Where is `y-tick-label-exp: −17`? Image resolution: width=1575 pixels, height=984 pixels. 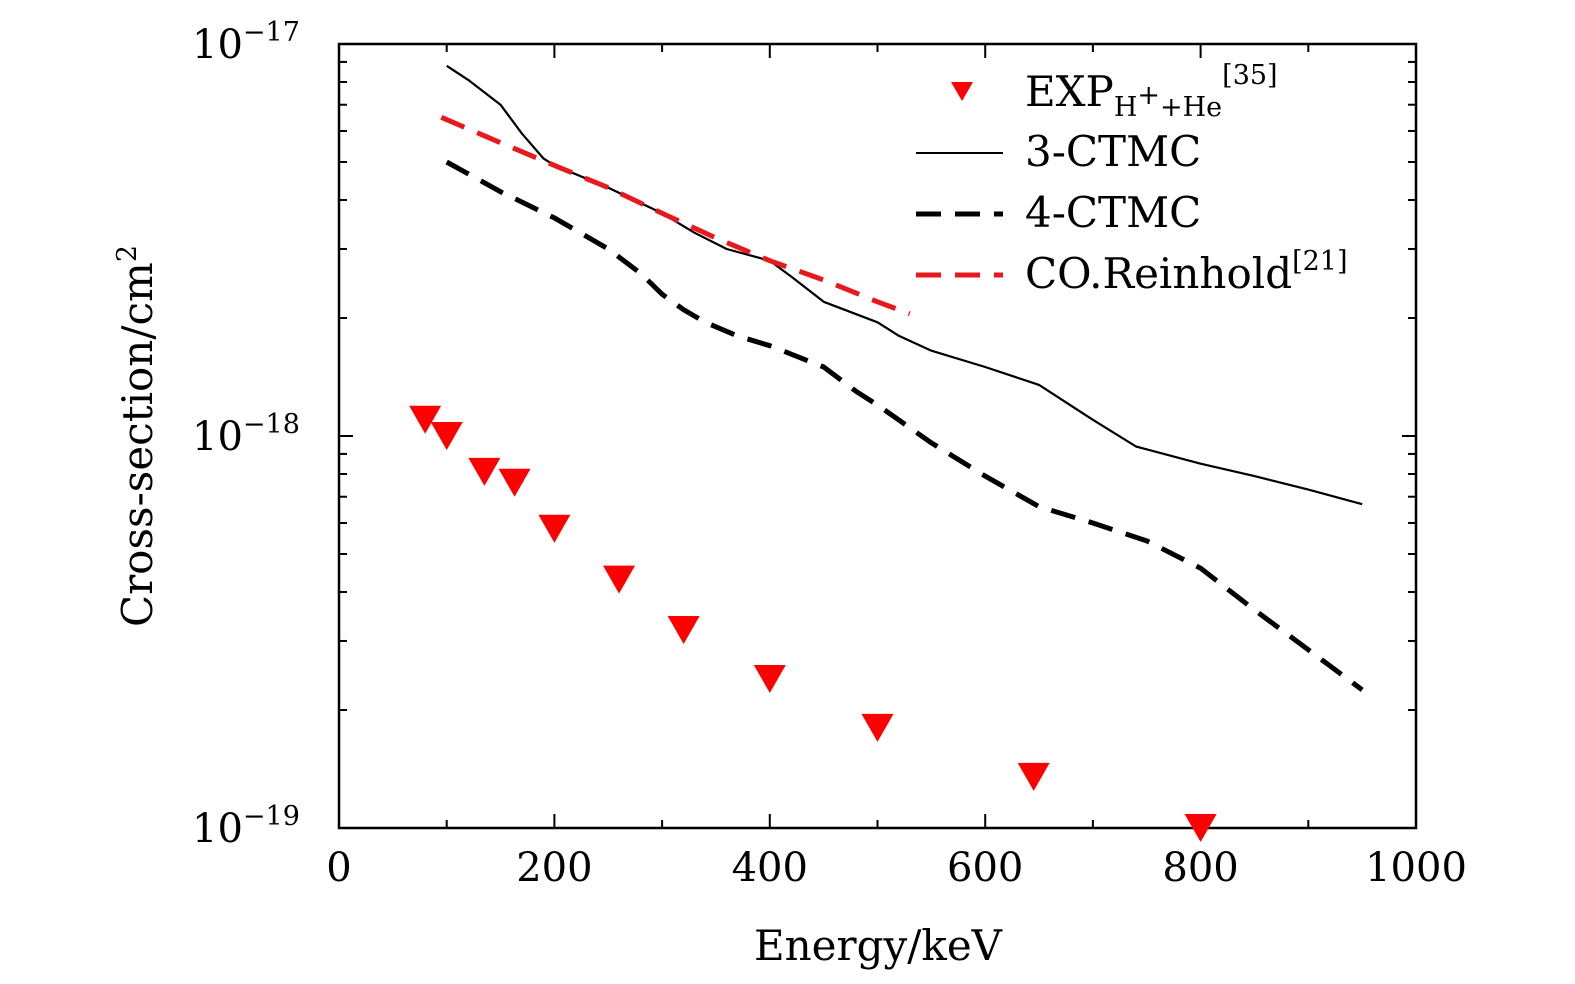 y-tick-label-exp: −17 is located at coordinates (271, 32).